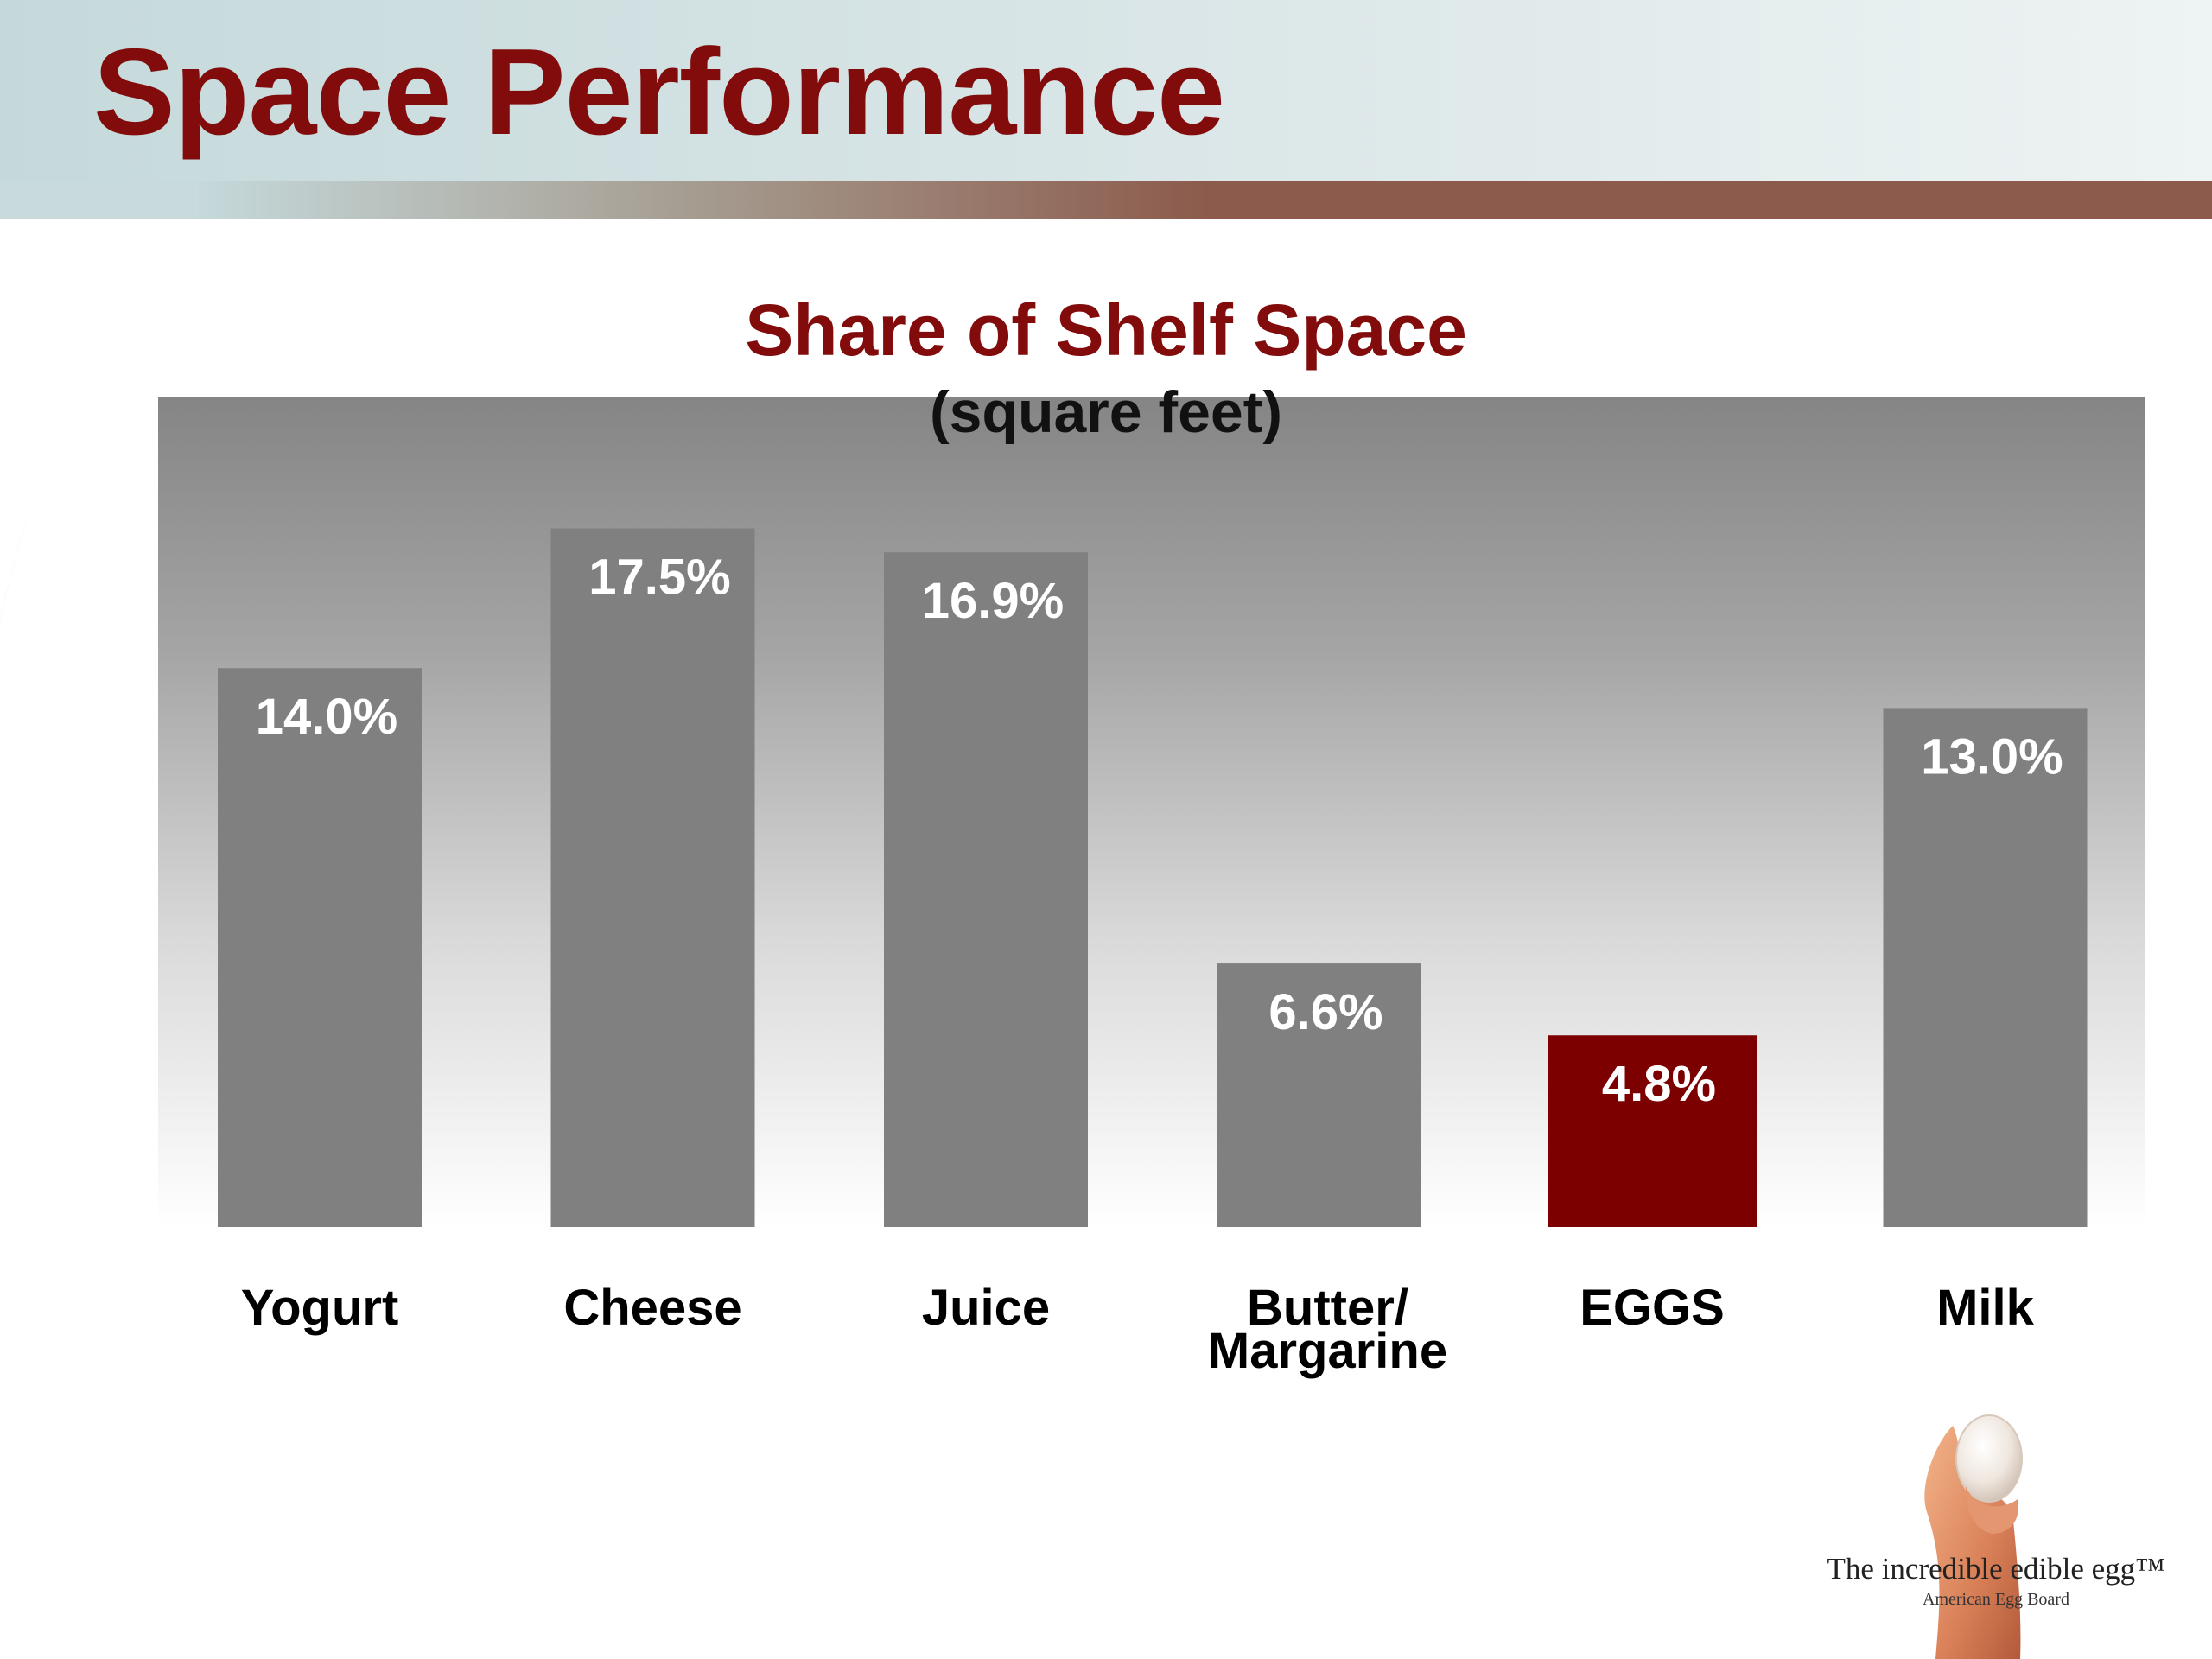  Describe the element at coordinates (1106, 330) in the screenshot. I see `chart-title: Share of Shelf Space` at that location.